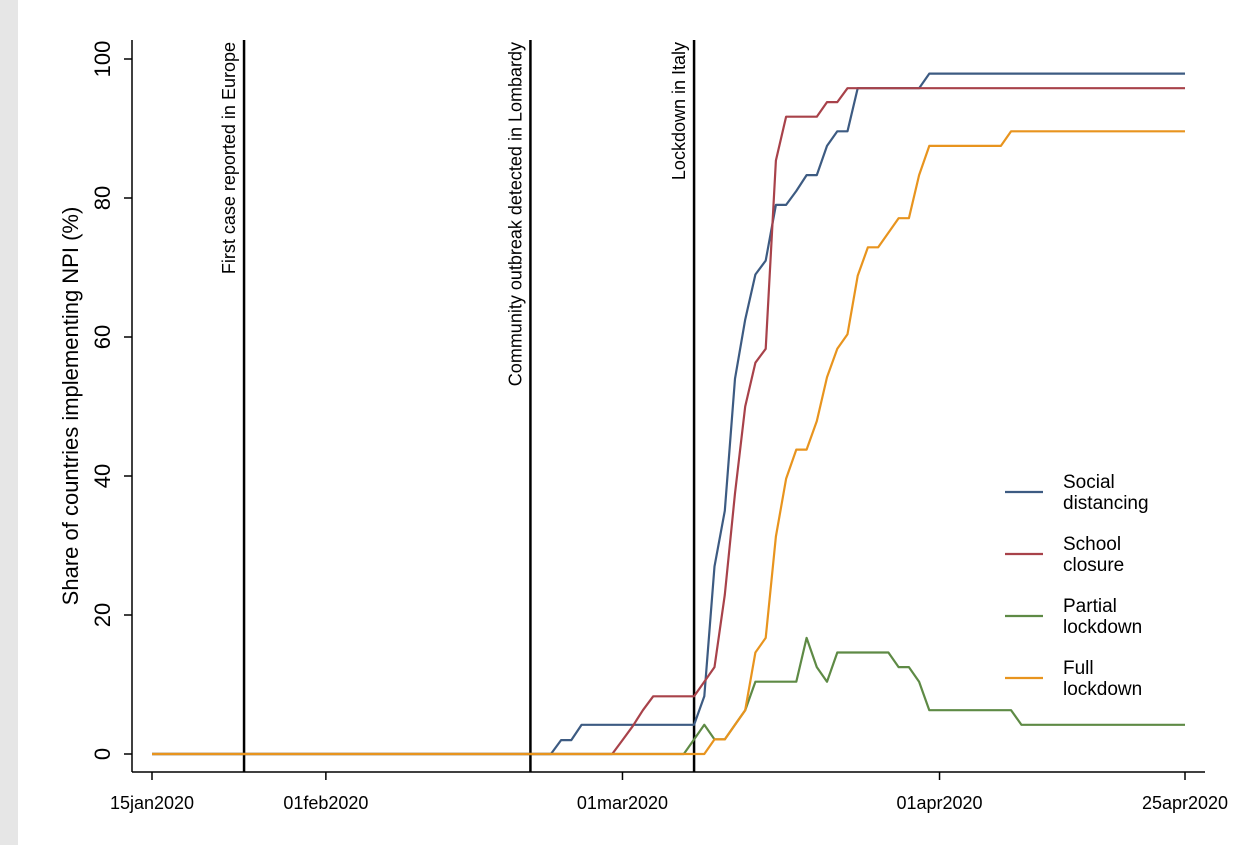 The height and width of the screenshot is (845, 1238). What do you see at coordinates (102, 337) in the screenshot?
I see `y-tick-label: 60` at bounding box center [102, 337].